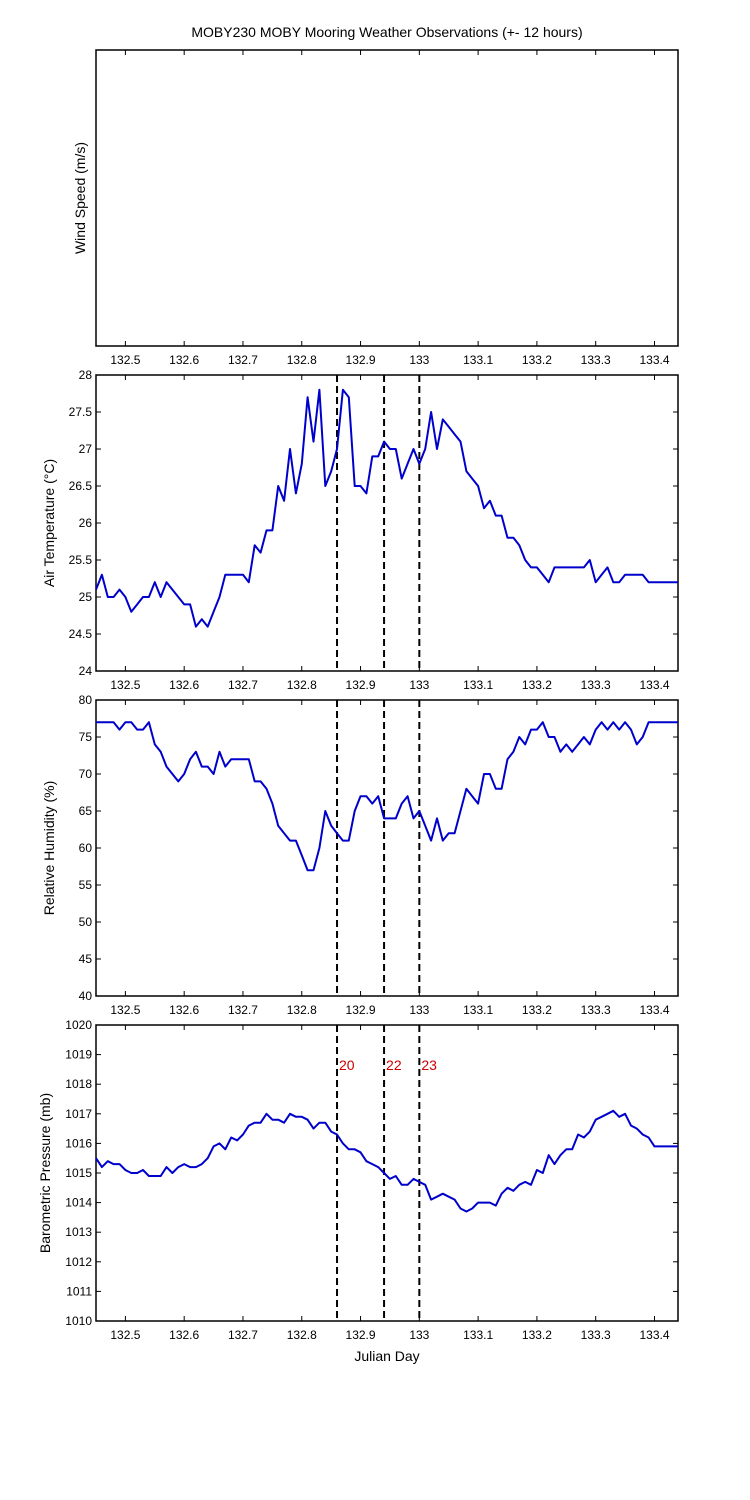 Image resolution: width=750 pixels, height=1500 pixels. I want to click on panel-3-y-tick-label: 65, so click(86, 811).